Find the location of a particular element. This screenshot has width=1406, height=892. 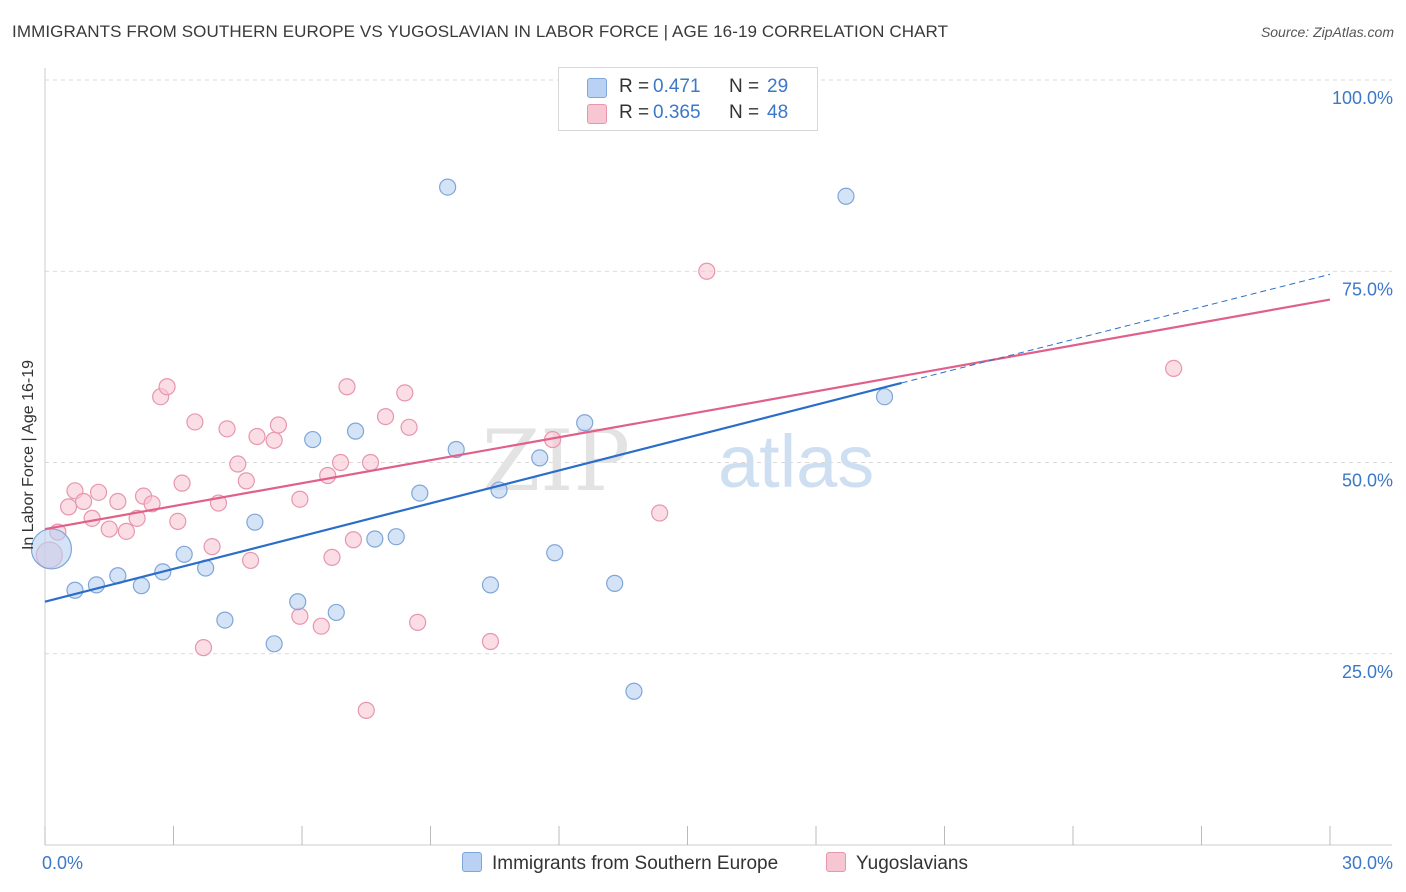

bottom-legend-label-yugoslavians: Yugoslavians is located at coordinates (912, 863).